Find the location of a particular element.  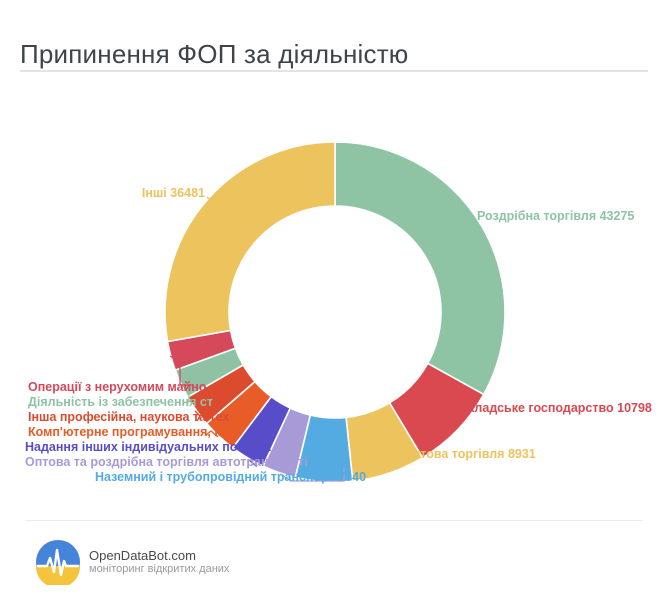

leader-line-auto-trade is located at coordinates (312, 474).